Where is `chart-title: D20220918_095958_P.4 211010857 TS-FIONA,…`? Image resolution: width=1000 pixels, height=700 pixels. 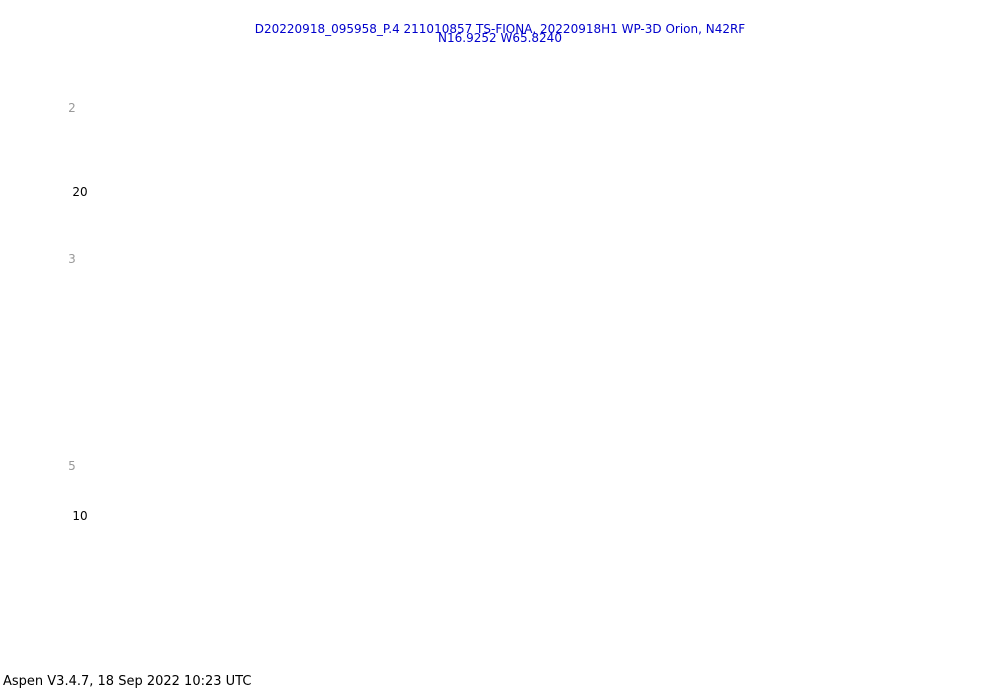
chart-title: D20220918_095958_P.4 211010857 TS-FIONA,… is located at coordinates (500, 29).